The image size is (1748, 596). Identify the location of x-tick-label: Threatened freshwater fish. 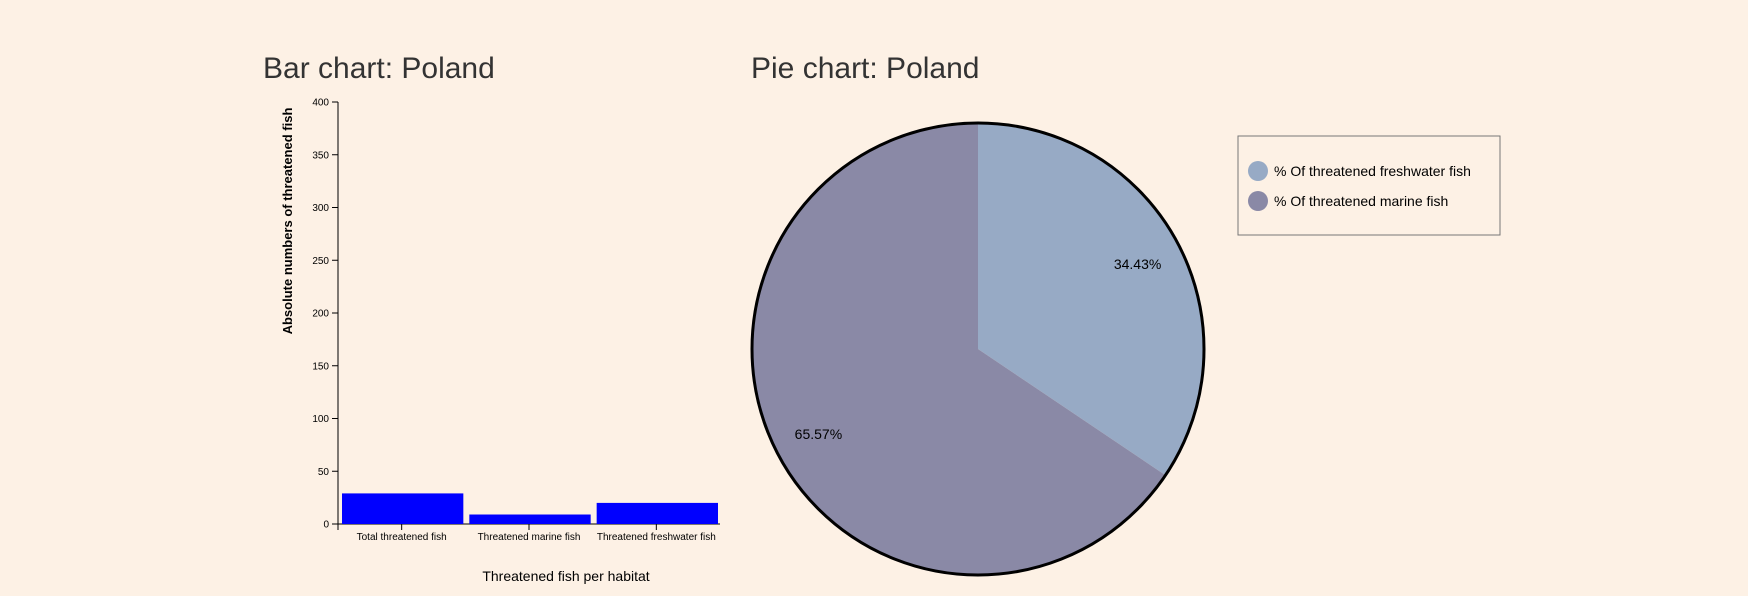
(656, 537).